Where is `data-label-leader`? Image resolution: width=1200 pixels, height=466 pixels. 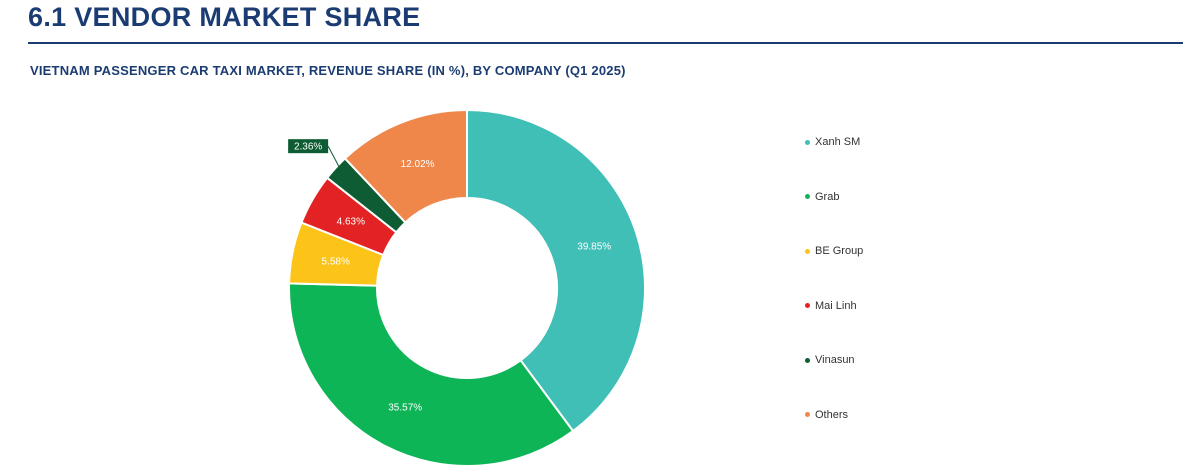 data-label-leader is located at coordinates (335, 160).